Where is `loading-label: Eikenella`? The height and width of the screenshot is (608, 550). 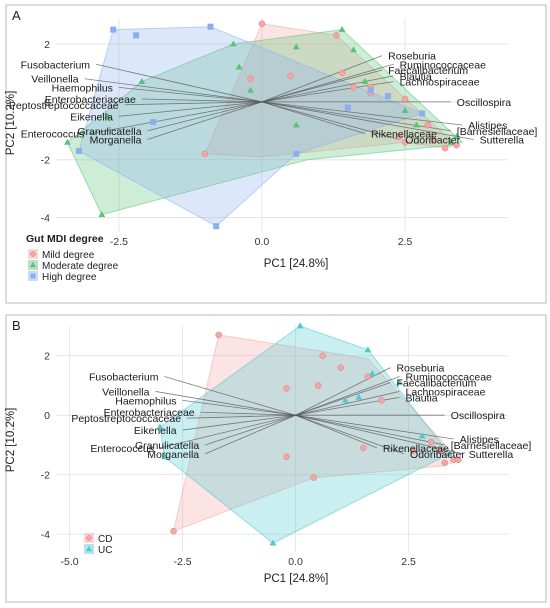
loading-label: Eikenella is located at coordinates (91, 117).